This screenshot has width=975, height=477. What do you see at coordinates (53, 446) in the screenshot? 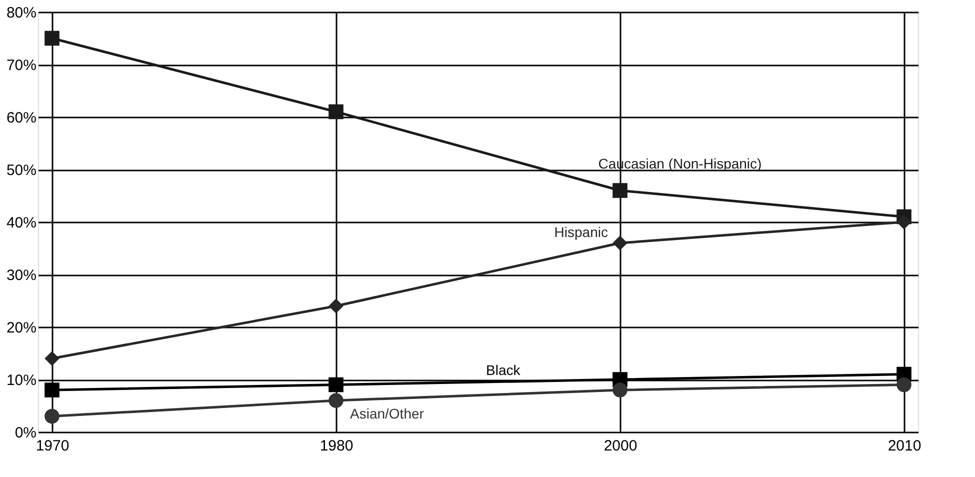
I see `x-tick-label: 1970` at bounding box center [53, 446].